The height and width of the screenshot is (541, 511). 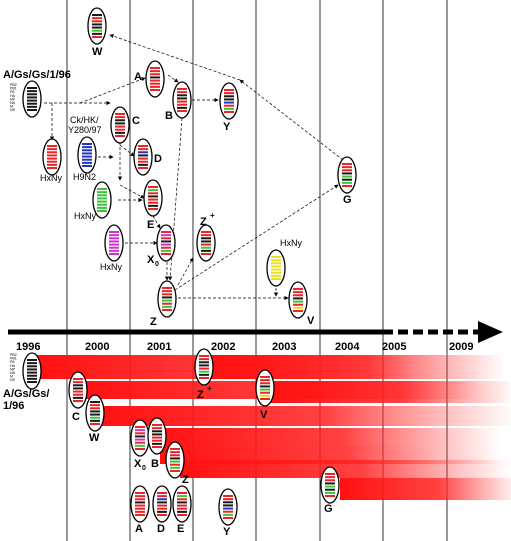 What do you see at coordinates (276, 268) in the screenshot?
I see `donor-hxny-yellow-oval` at bounding box center [276, 268].